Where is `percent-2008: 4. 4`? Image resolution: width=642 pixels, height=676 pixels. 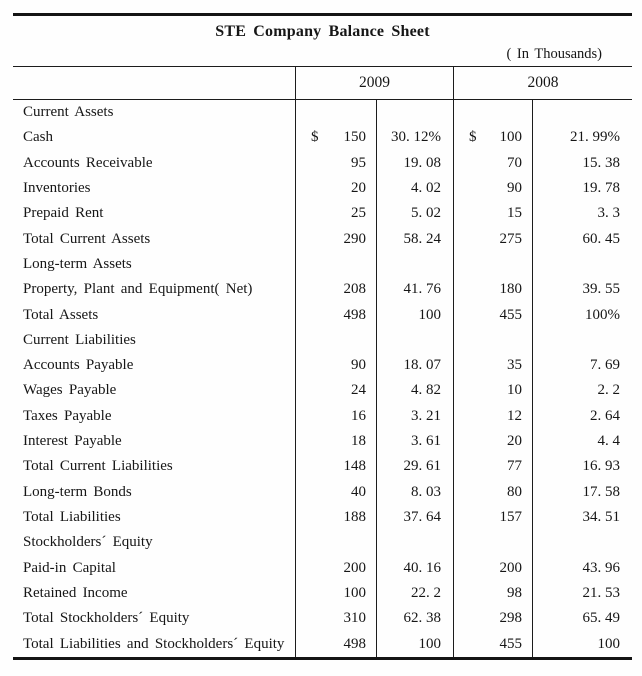
percent-2008: 4. 4 is located at coordinates (582, 442).